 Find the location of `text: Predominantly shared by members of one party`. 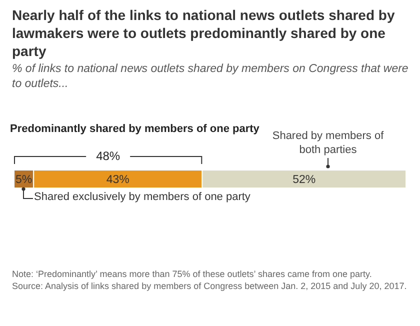

text: Predominantly shared by members of one party is located at coordinates (135, 129).